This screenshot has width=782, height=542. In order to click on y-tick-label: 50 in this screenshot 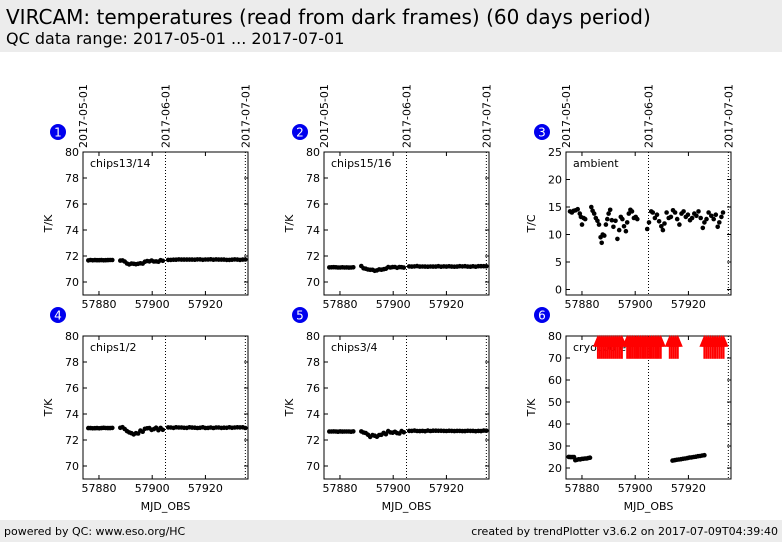, I will do `click(555, 402)`.